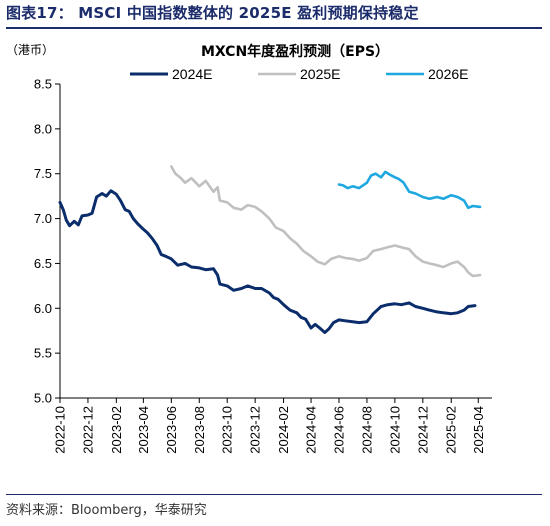  I want to click on y-tick-label: 6.0, so click(43, 308).